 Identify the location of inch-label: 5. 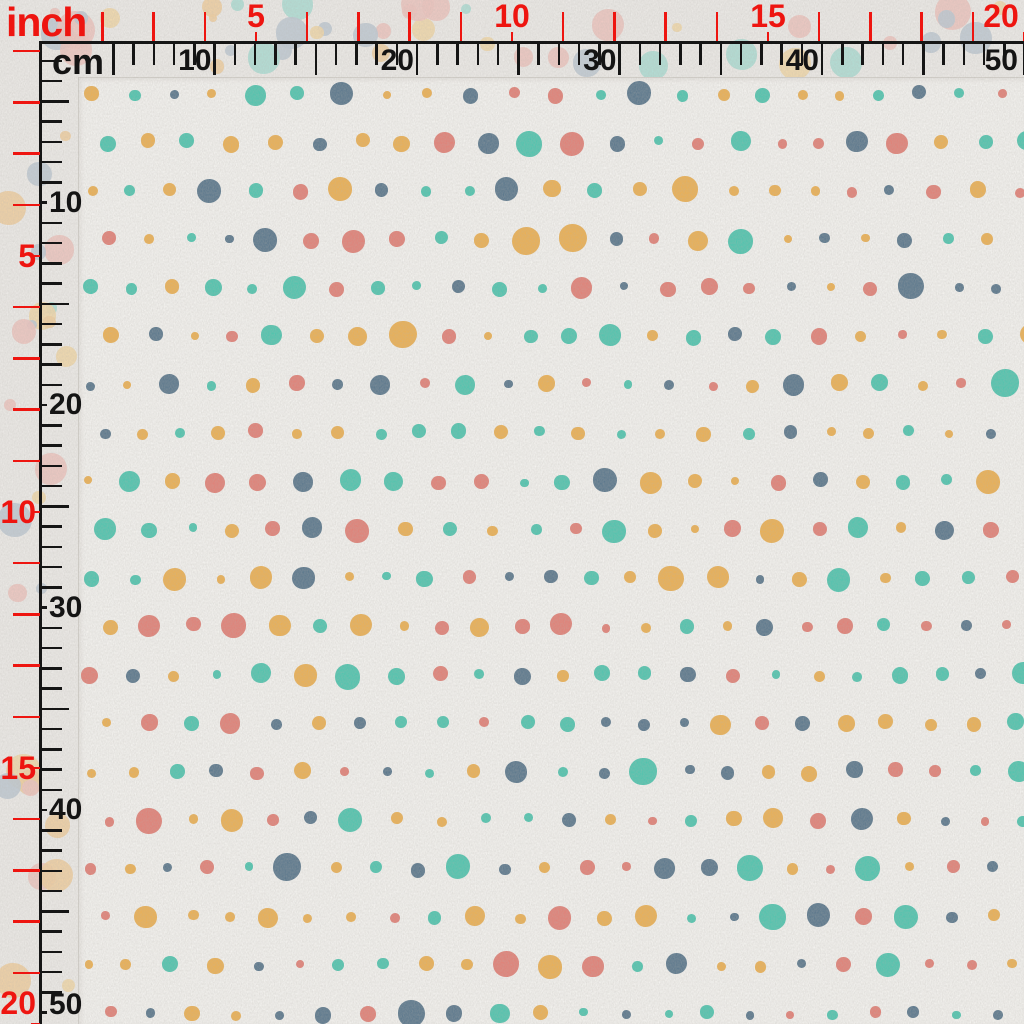
(27, 256).